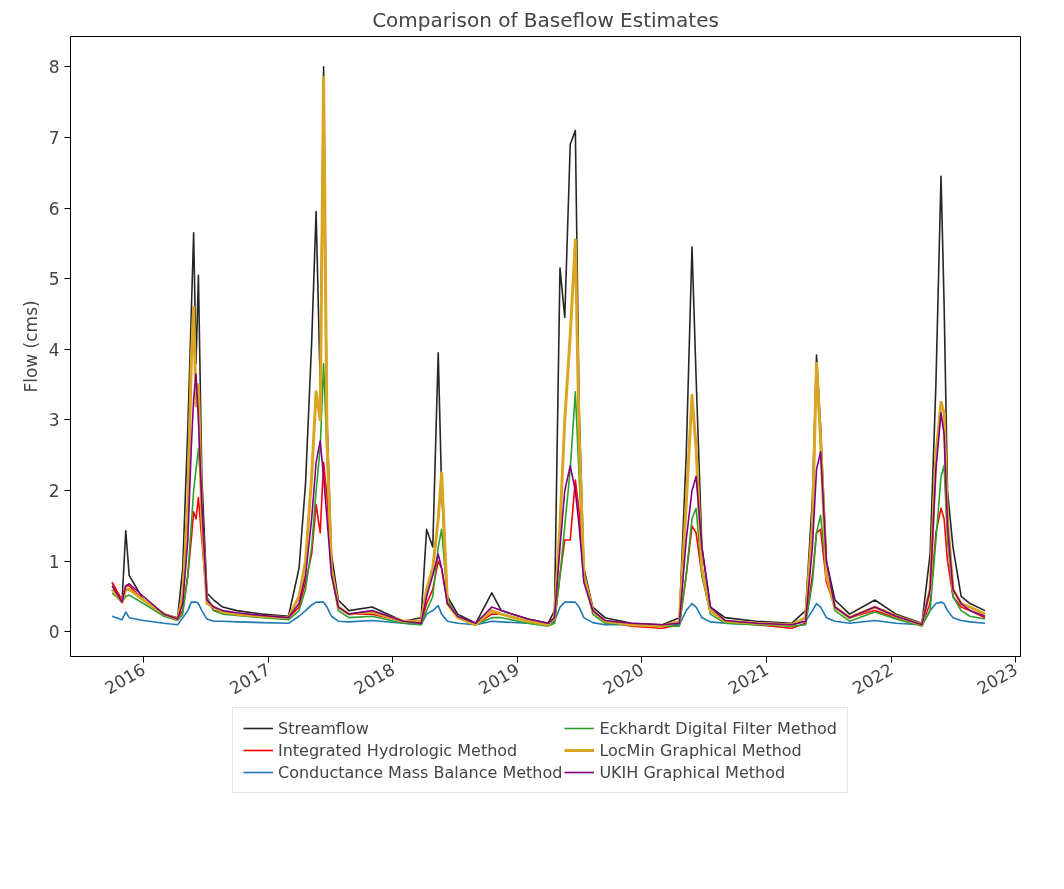 This screenshot has width=1064, height=889. Describe the element at coordinates (30, 346) in the screenshot. I see `y-axis-title: Flow (cms)` at that location.